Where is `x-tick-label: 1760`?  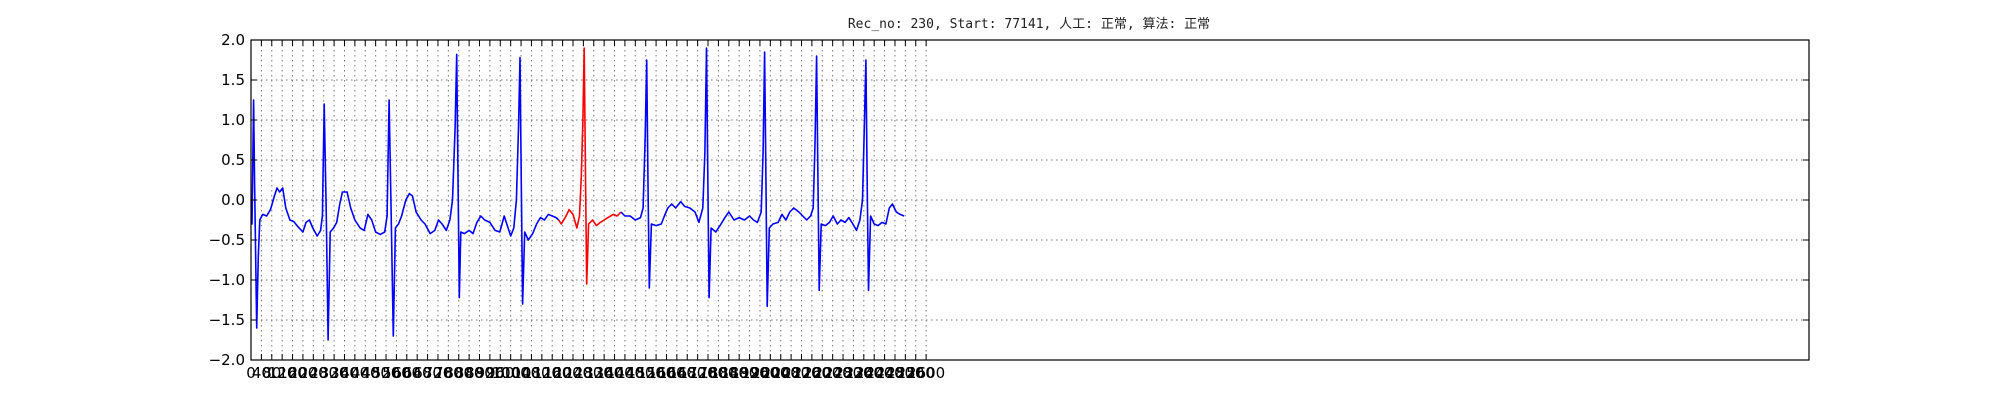 x-tick-label: 1760 is located at coordinates (708, 373).